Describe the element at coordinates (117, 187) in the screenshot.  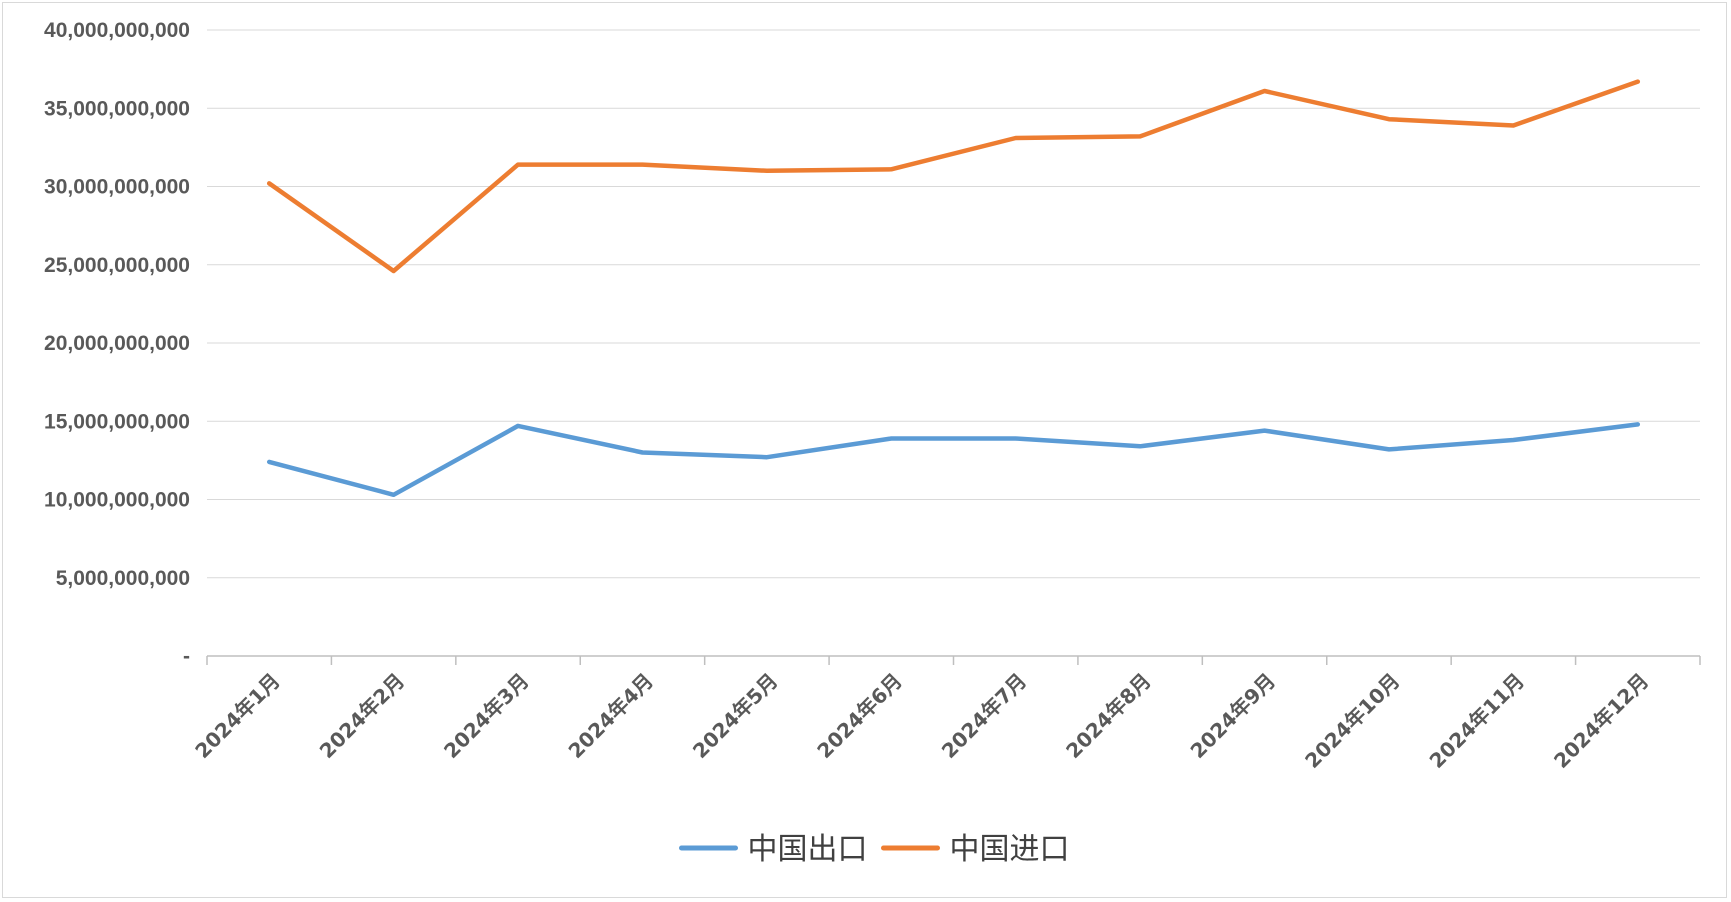
I see `y-tick-label: 30,000,000,000` at that location.